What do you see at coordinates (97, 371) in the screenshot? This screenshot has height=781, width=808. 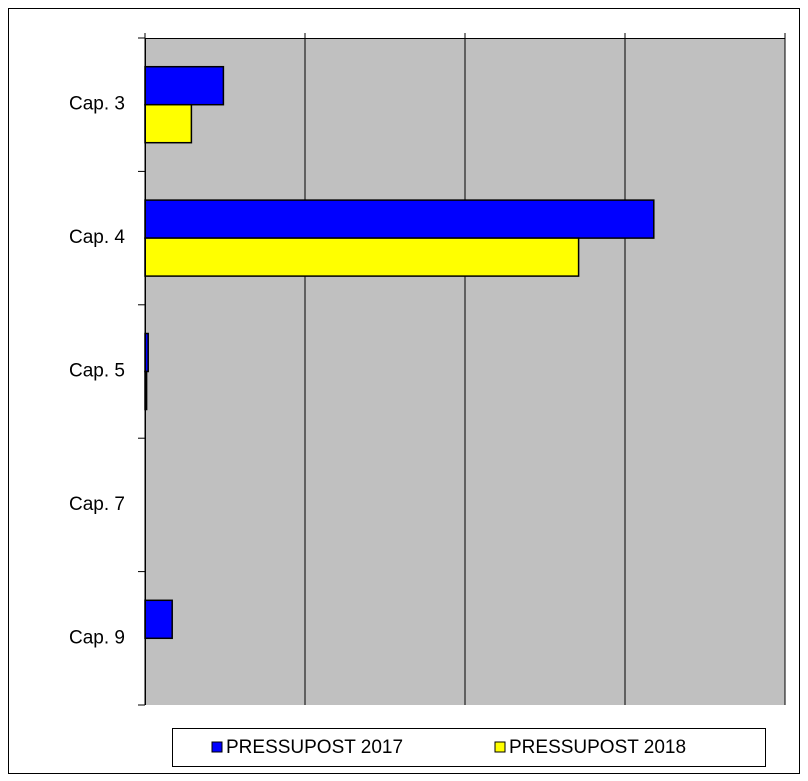 I see `y-tick-label: Cap. 5` at bounding box center [97, 371].